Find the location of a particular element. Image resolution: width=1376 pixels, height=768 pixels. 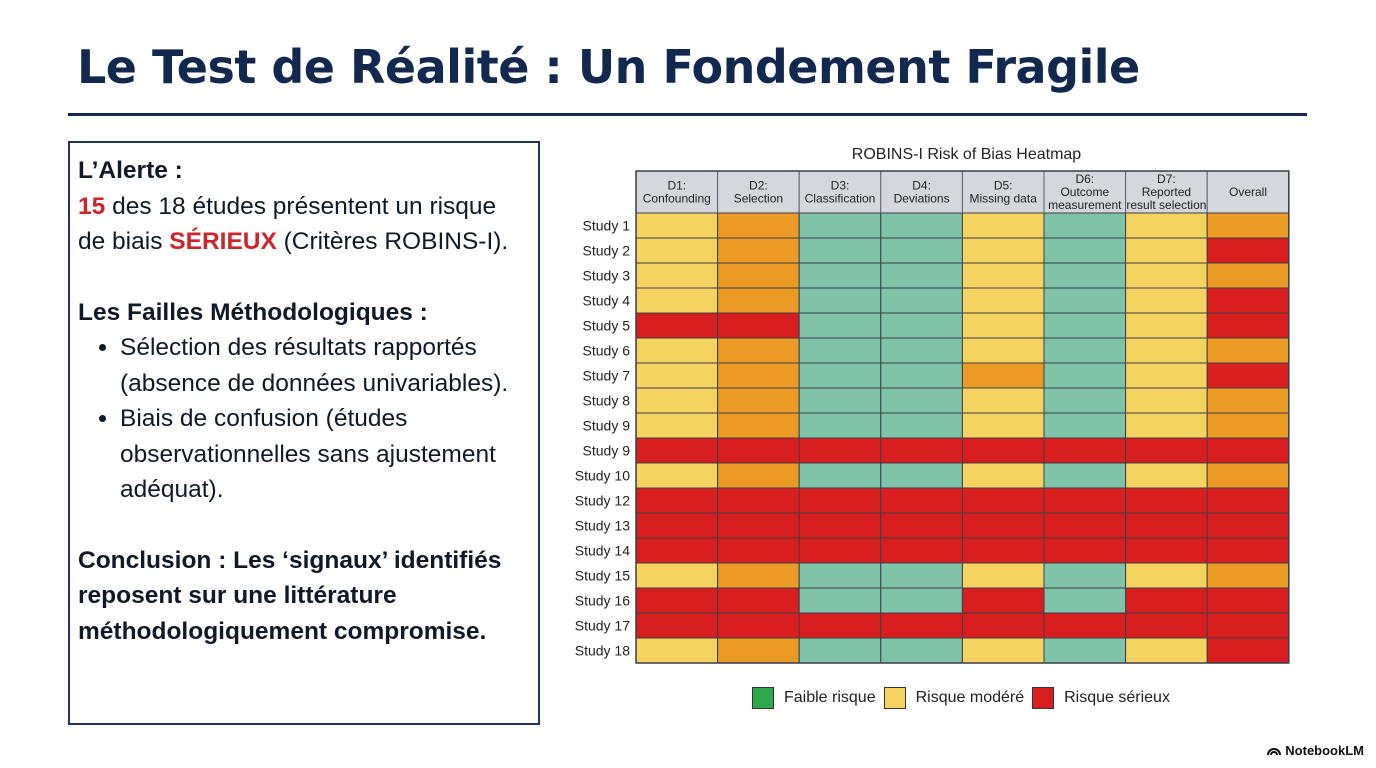

row-label: Study 18 is located at coordinates (602, 651).